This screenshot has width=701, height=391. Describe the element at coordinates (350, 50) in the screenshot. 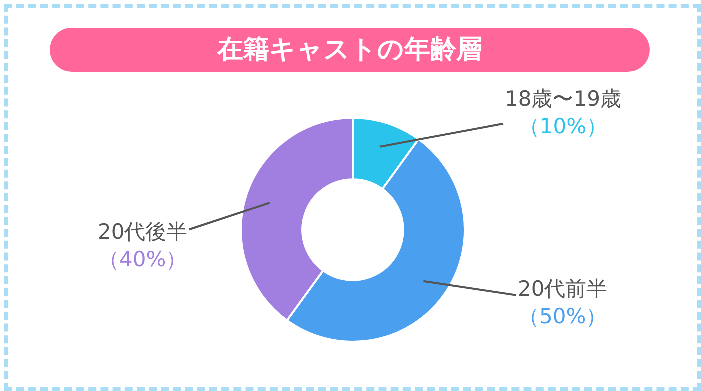

I see `chart-title: 在籍キャストの年齢層` at that location.